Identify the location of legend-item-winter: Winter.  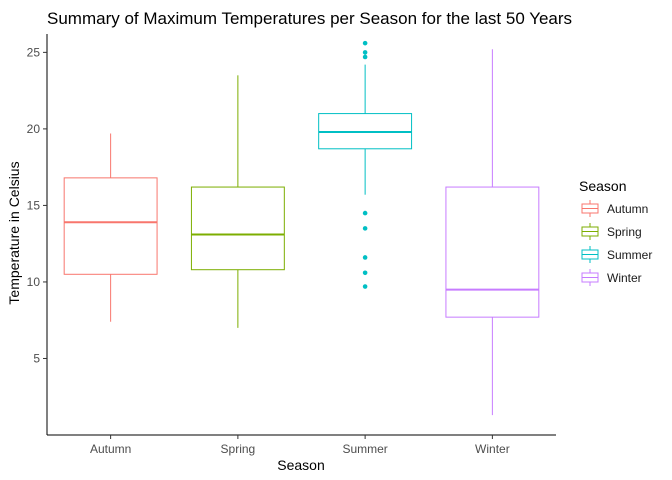
(611, 277).